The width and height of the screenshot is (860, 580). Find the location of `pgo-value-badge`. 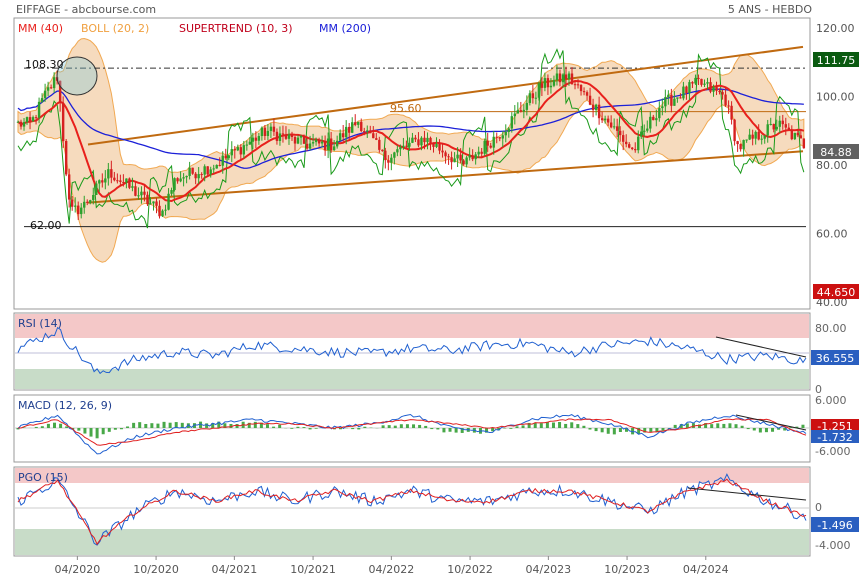

pgo-value-badge is located at coordinates (835, 524).